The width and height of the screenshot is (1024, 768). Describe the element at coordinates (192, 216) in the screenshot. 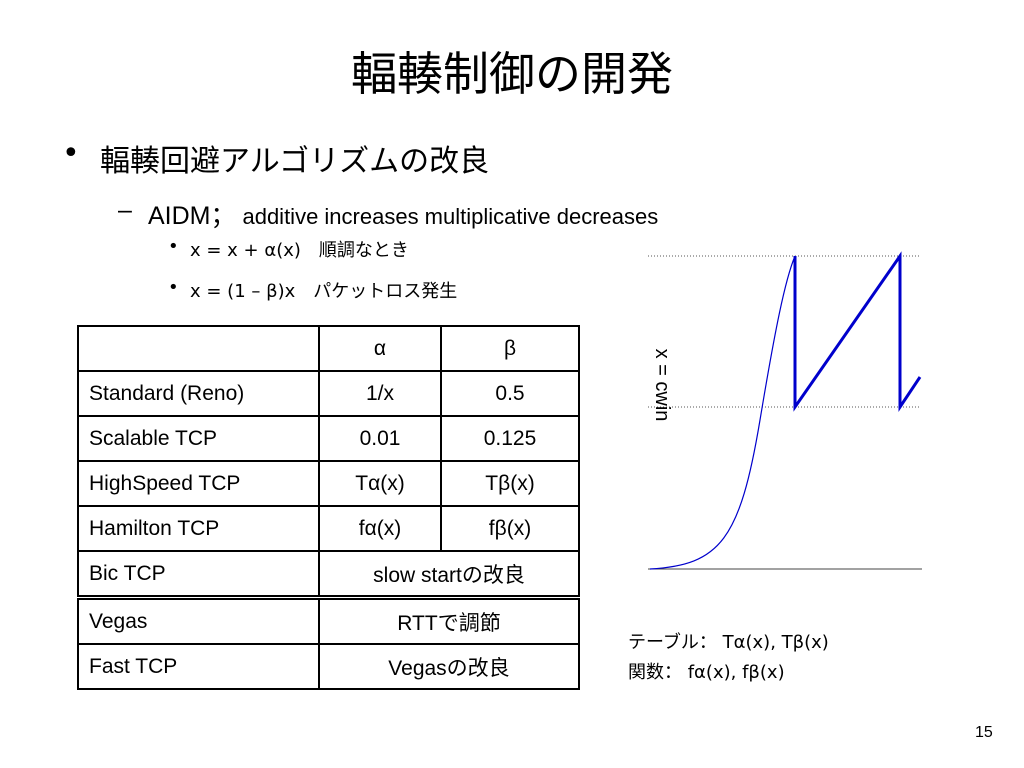

I see `sub-bullet-label: AIDM；` at that location.